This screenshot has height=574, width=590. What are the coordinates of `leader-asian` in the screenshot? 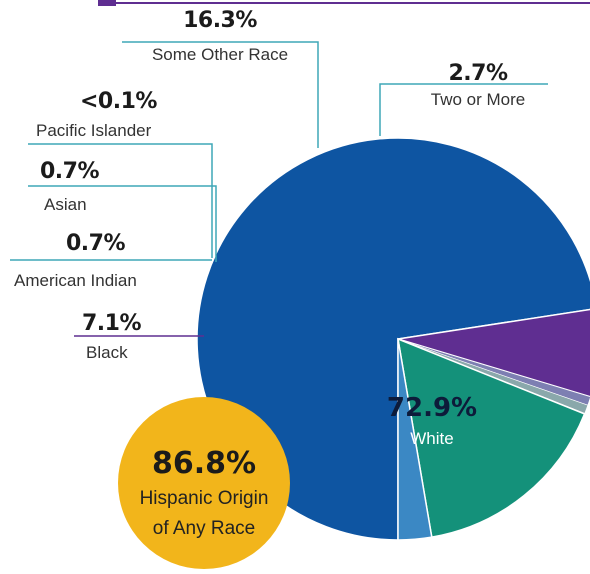 It's located at (122, 223).